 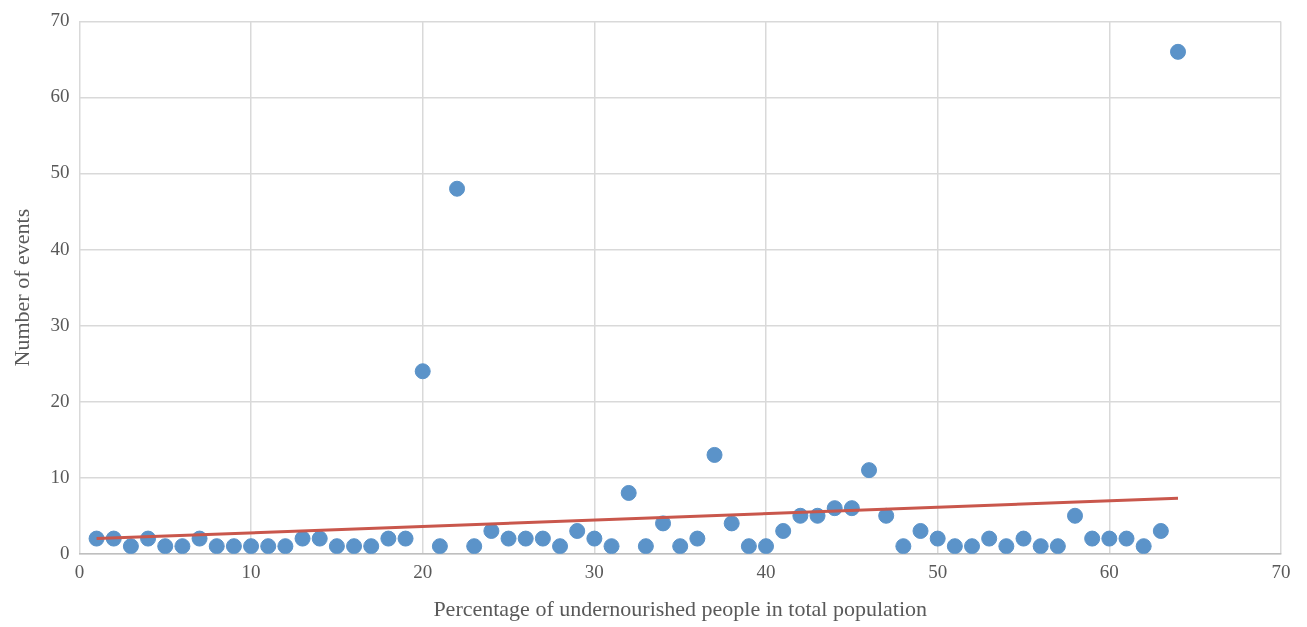 I want to click on y-tick-label: 60, so click(x=60, y=96).